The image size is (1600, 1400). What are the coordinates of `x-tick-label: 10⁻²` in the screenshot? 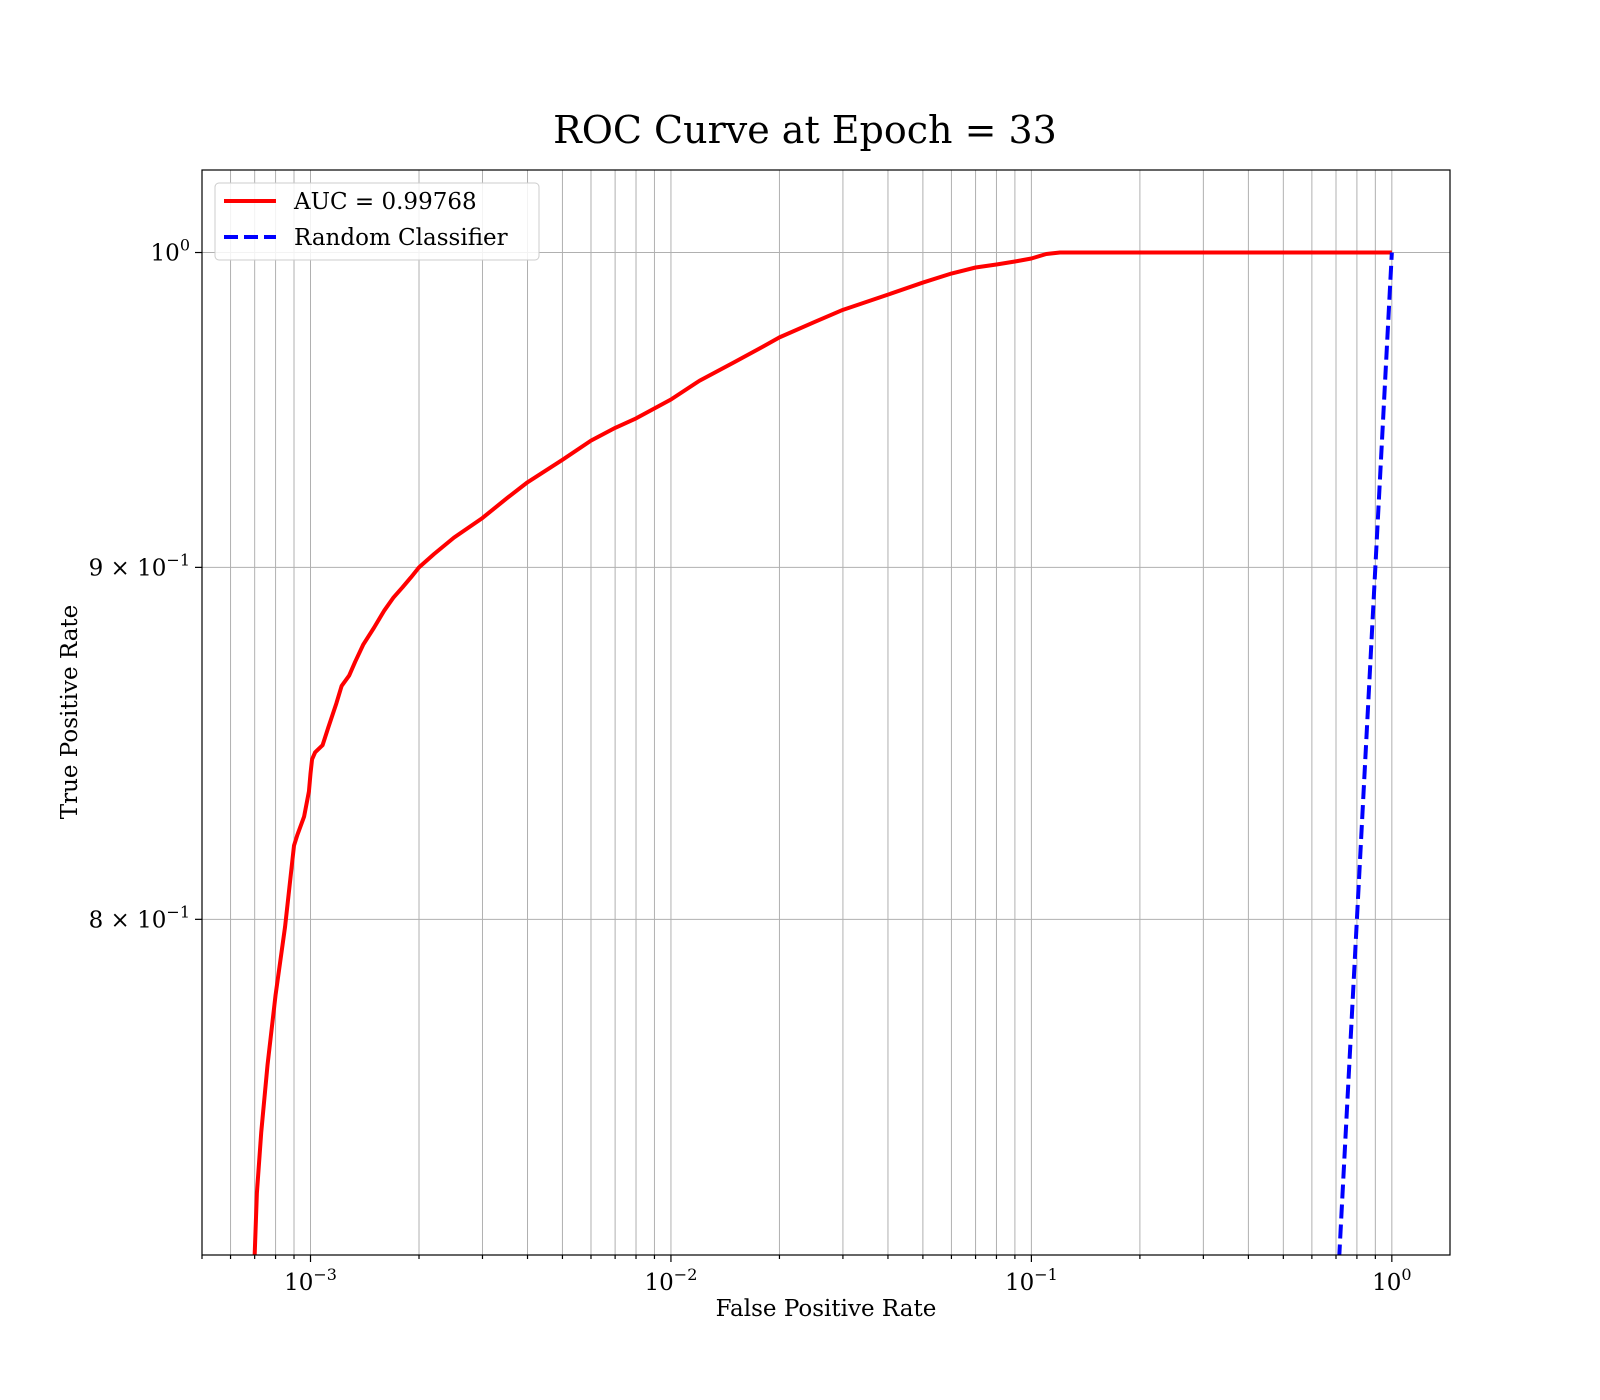 It's located at (671, 1280).